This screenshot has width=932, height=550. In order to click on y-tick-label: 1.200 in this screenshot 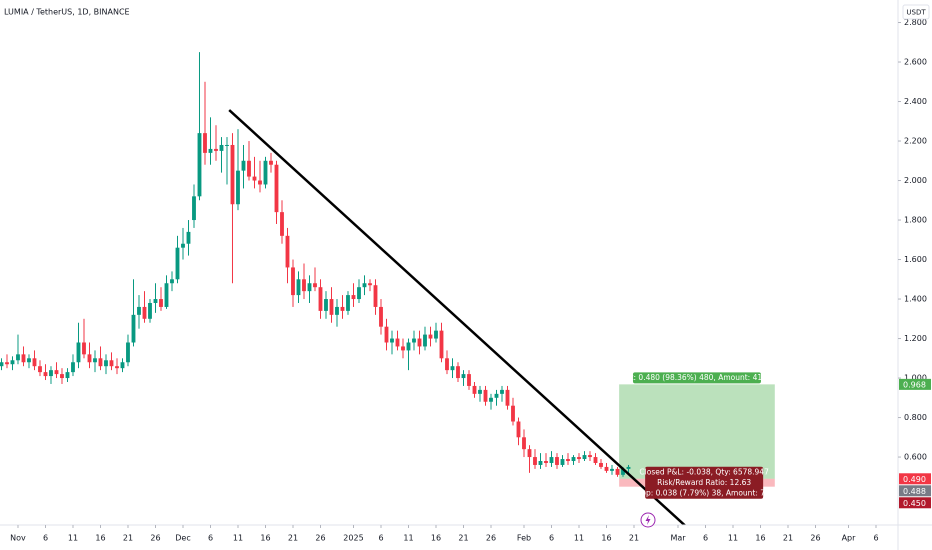, I will do `click(915, 338)`.